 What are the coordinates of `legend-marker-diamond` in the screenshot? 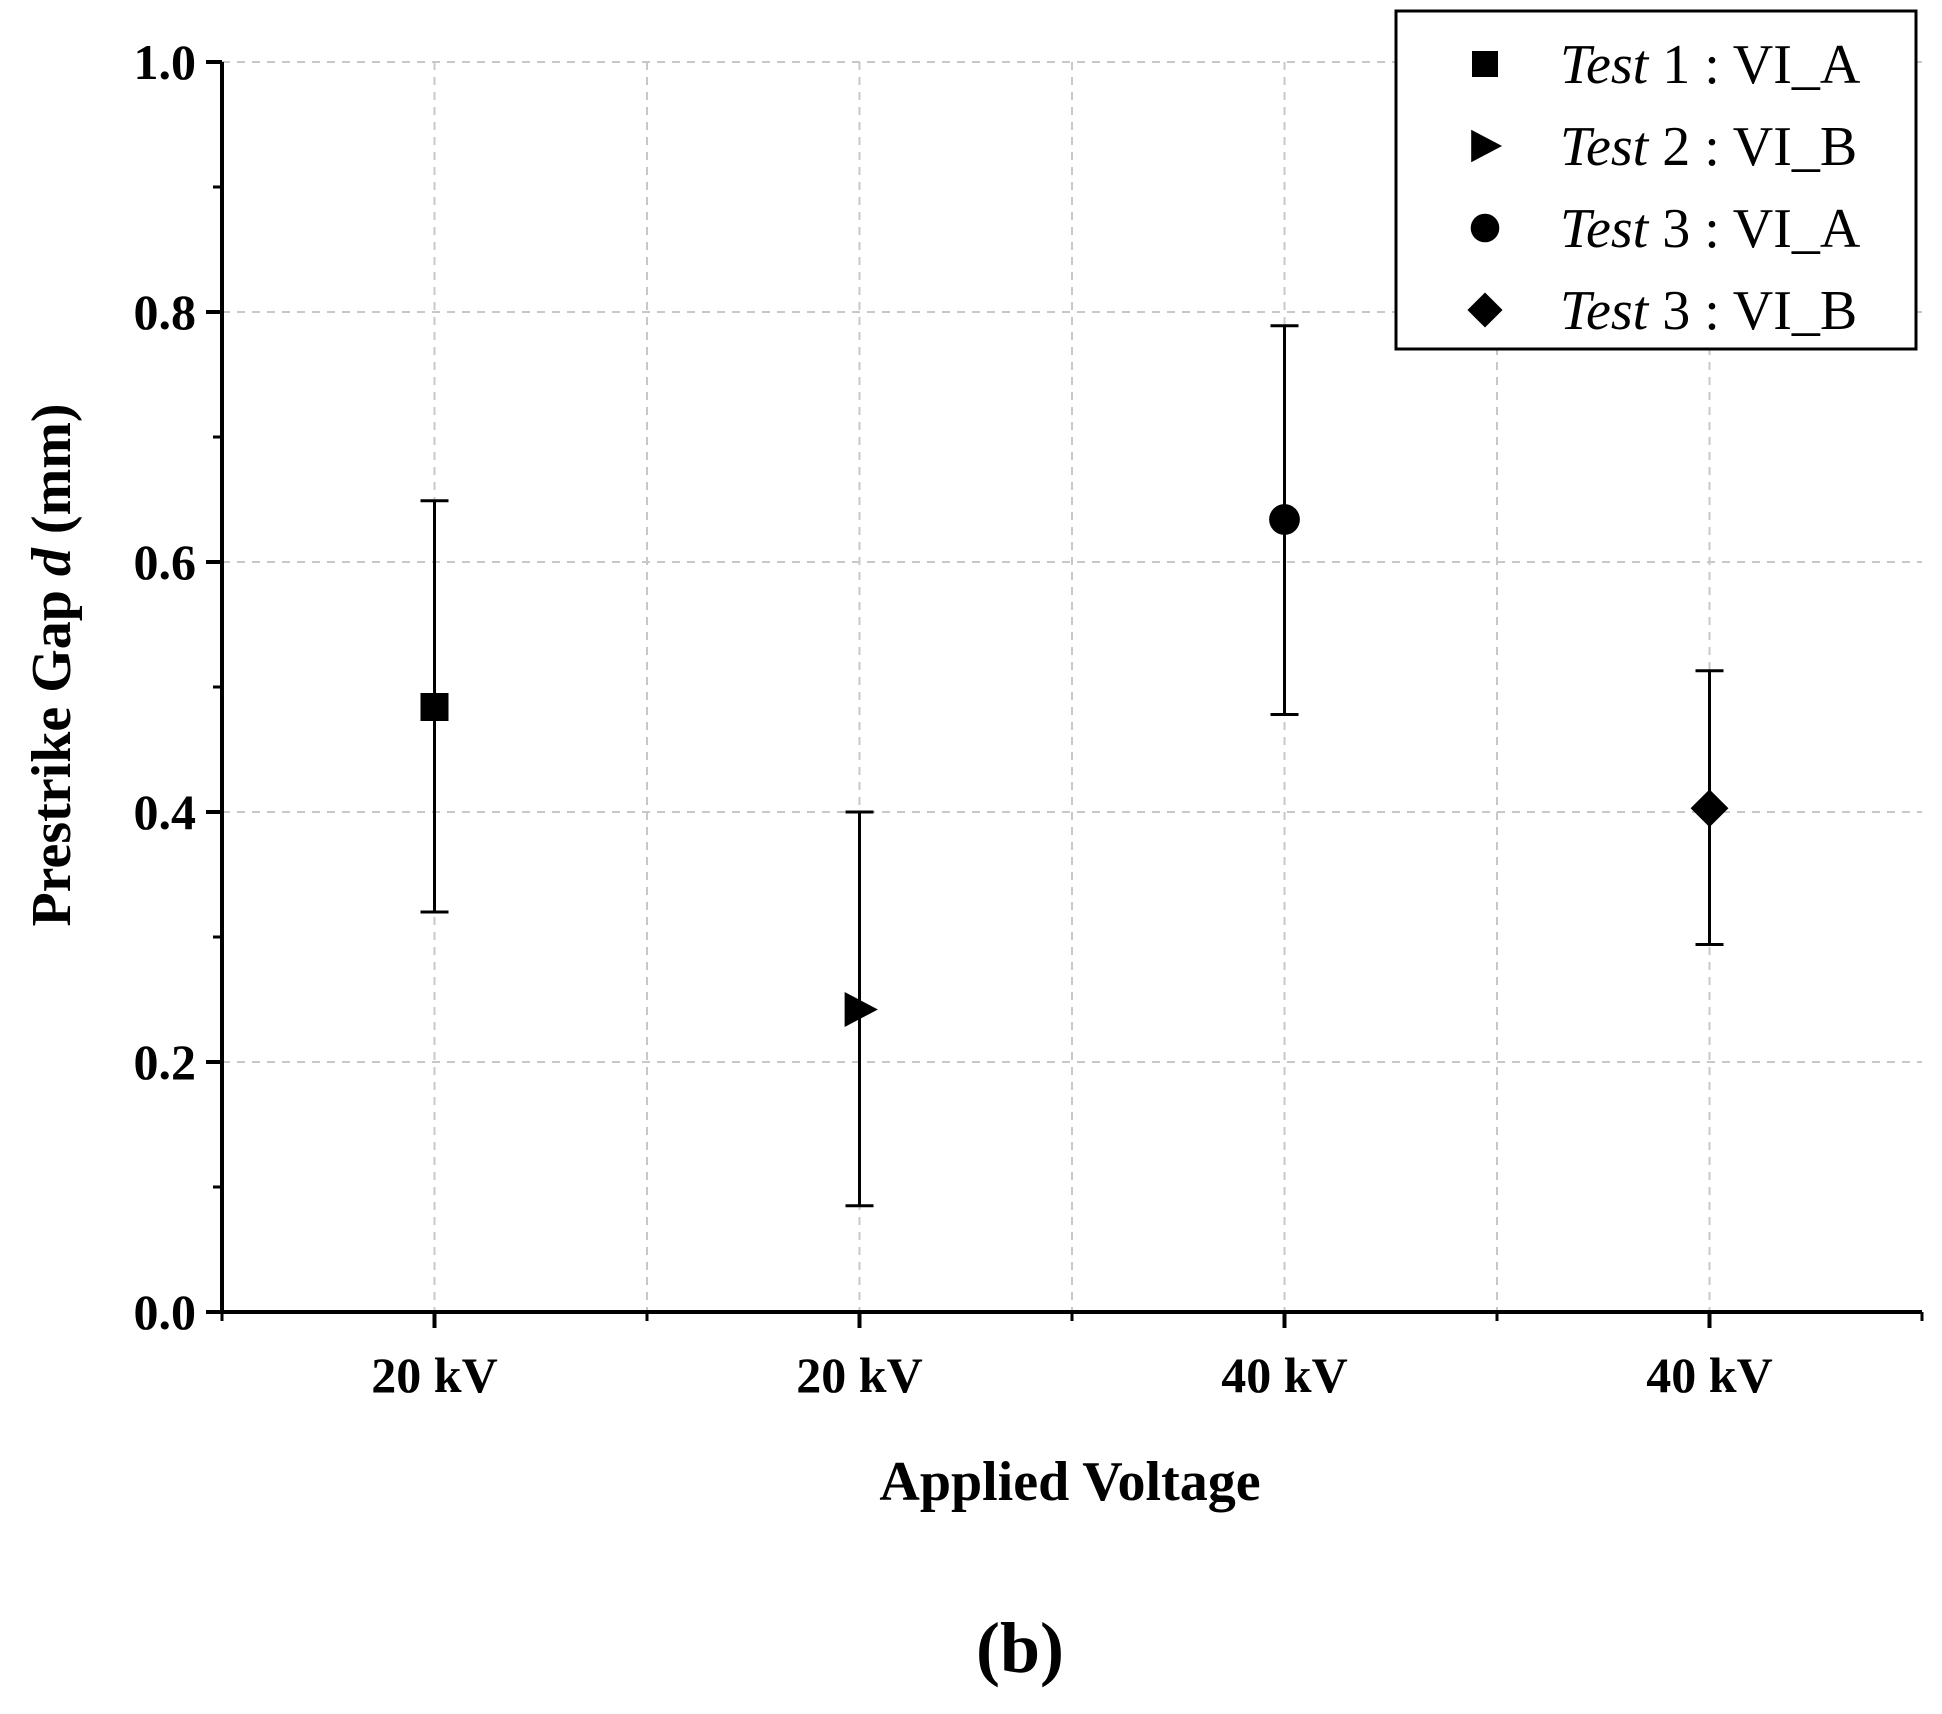 It's located at (1485, 310).